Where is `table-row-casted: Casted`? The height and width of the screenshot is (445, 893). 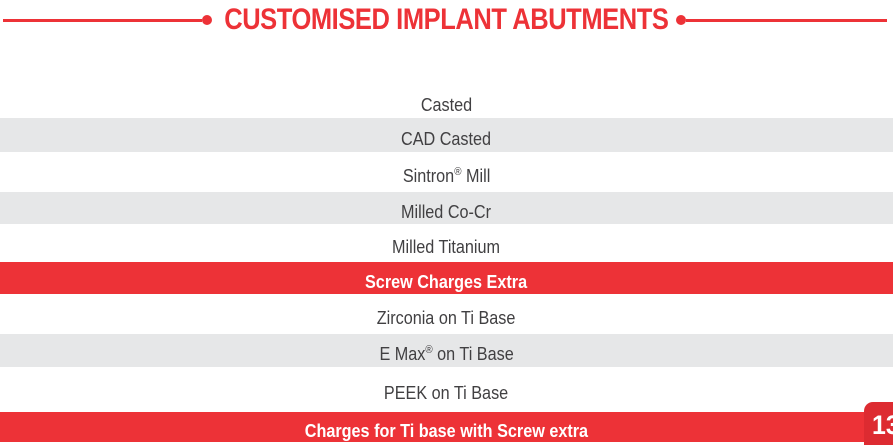 table-row-casted: Casted is located at coordinates (446, 101).